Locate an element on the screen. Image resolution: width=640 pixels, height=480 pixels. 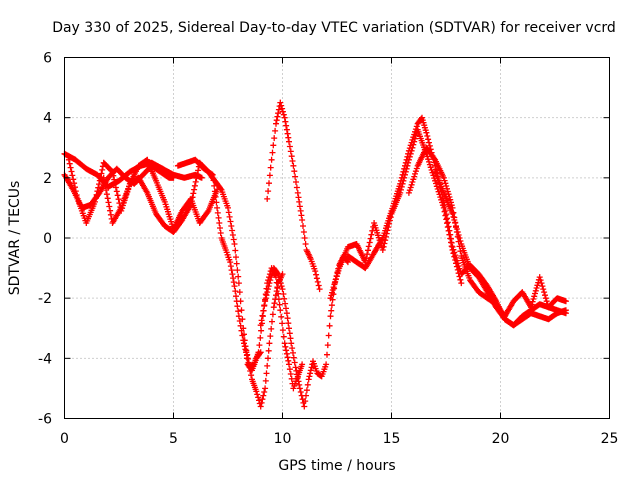
y-tick-label: 2 is located at coordinates (47, 179).